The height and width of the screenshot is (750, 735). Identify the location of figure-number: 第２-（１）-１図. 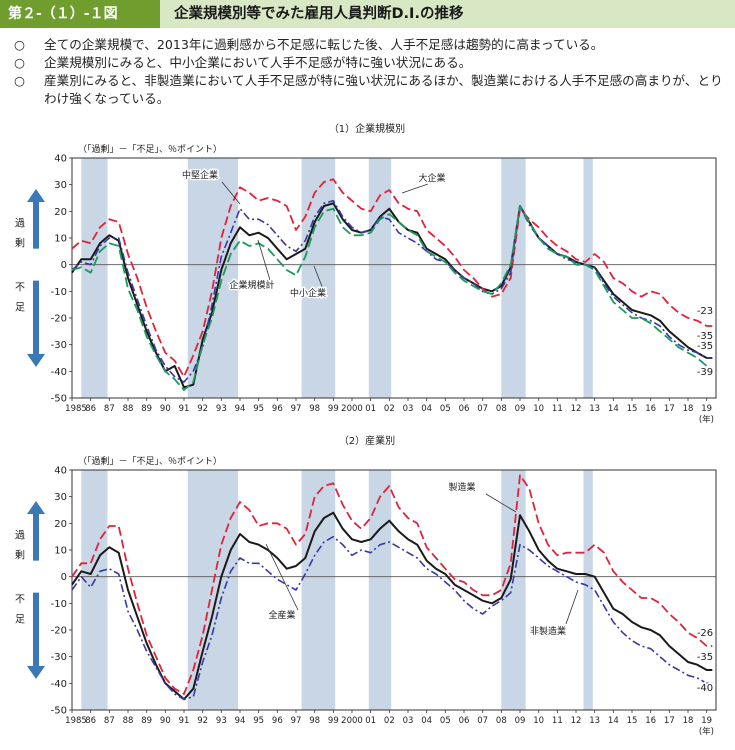
(80, 14).